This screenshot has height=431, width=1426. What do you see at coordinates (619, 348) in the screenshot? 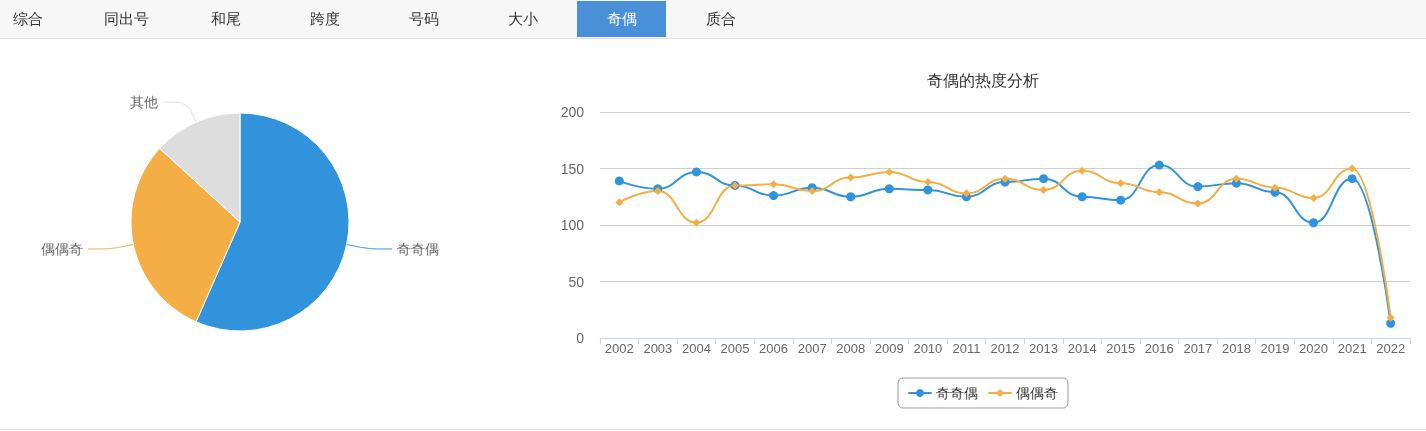
I see `x-tick-label: 2002` at bounding box center [619, 348].